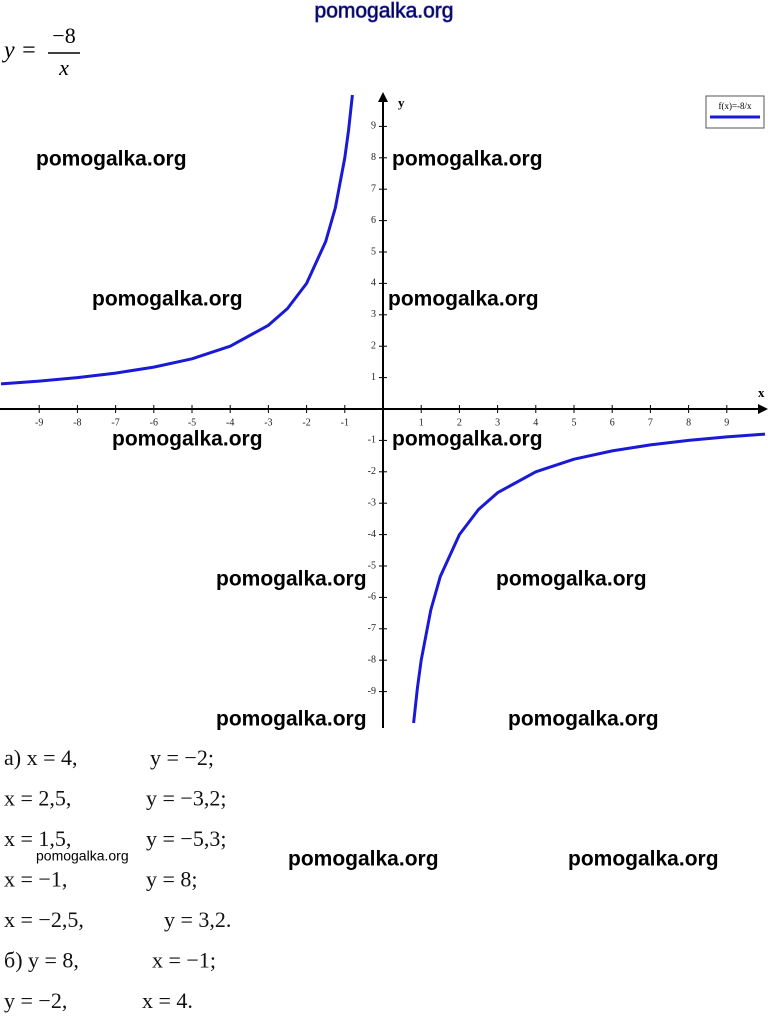  Describe the element at coordinates (41, 960) in the screenshot. I see `answer-text: б) y = 8,` at that location.